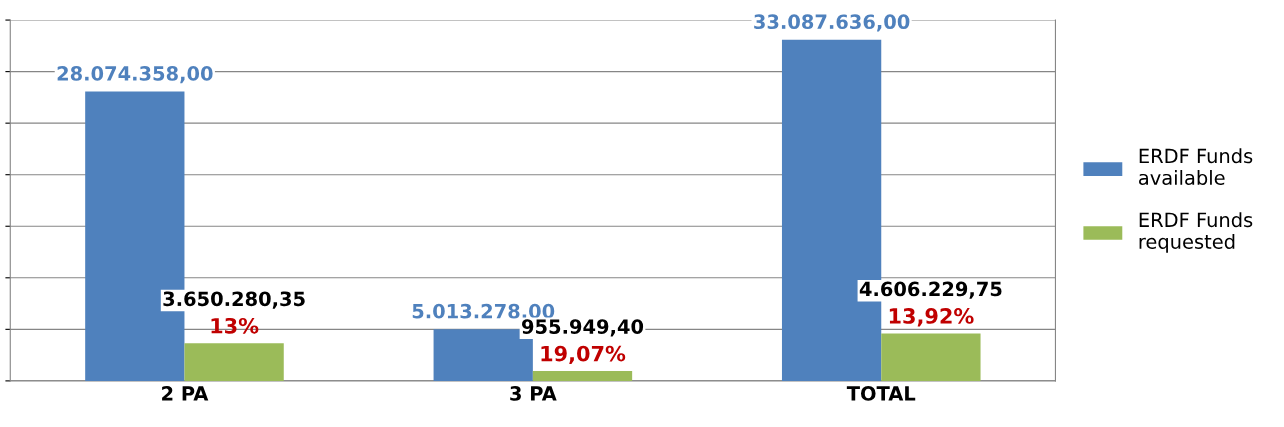 The image size is (1284, 427). What do you see at coordinates (583, 328) in the screenshot?
I see `data-label: 955.949,40` at bounding box center [583, 328].